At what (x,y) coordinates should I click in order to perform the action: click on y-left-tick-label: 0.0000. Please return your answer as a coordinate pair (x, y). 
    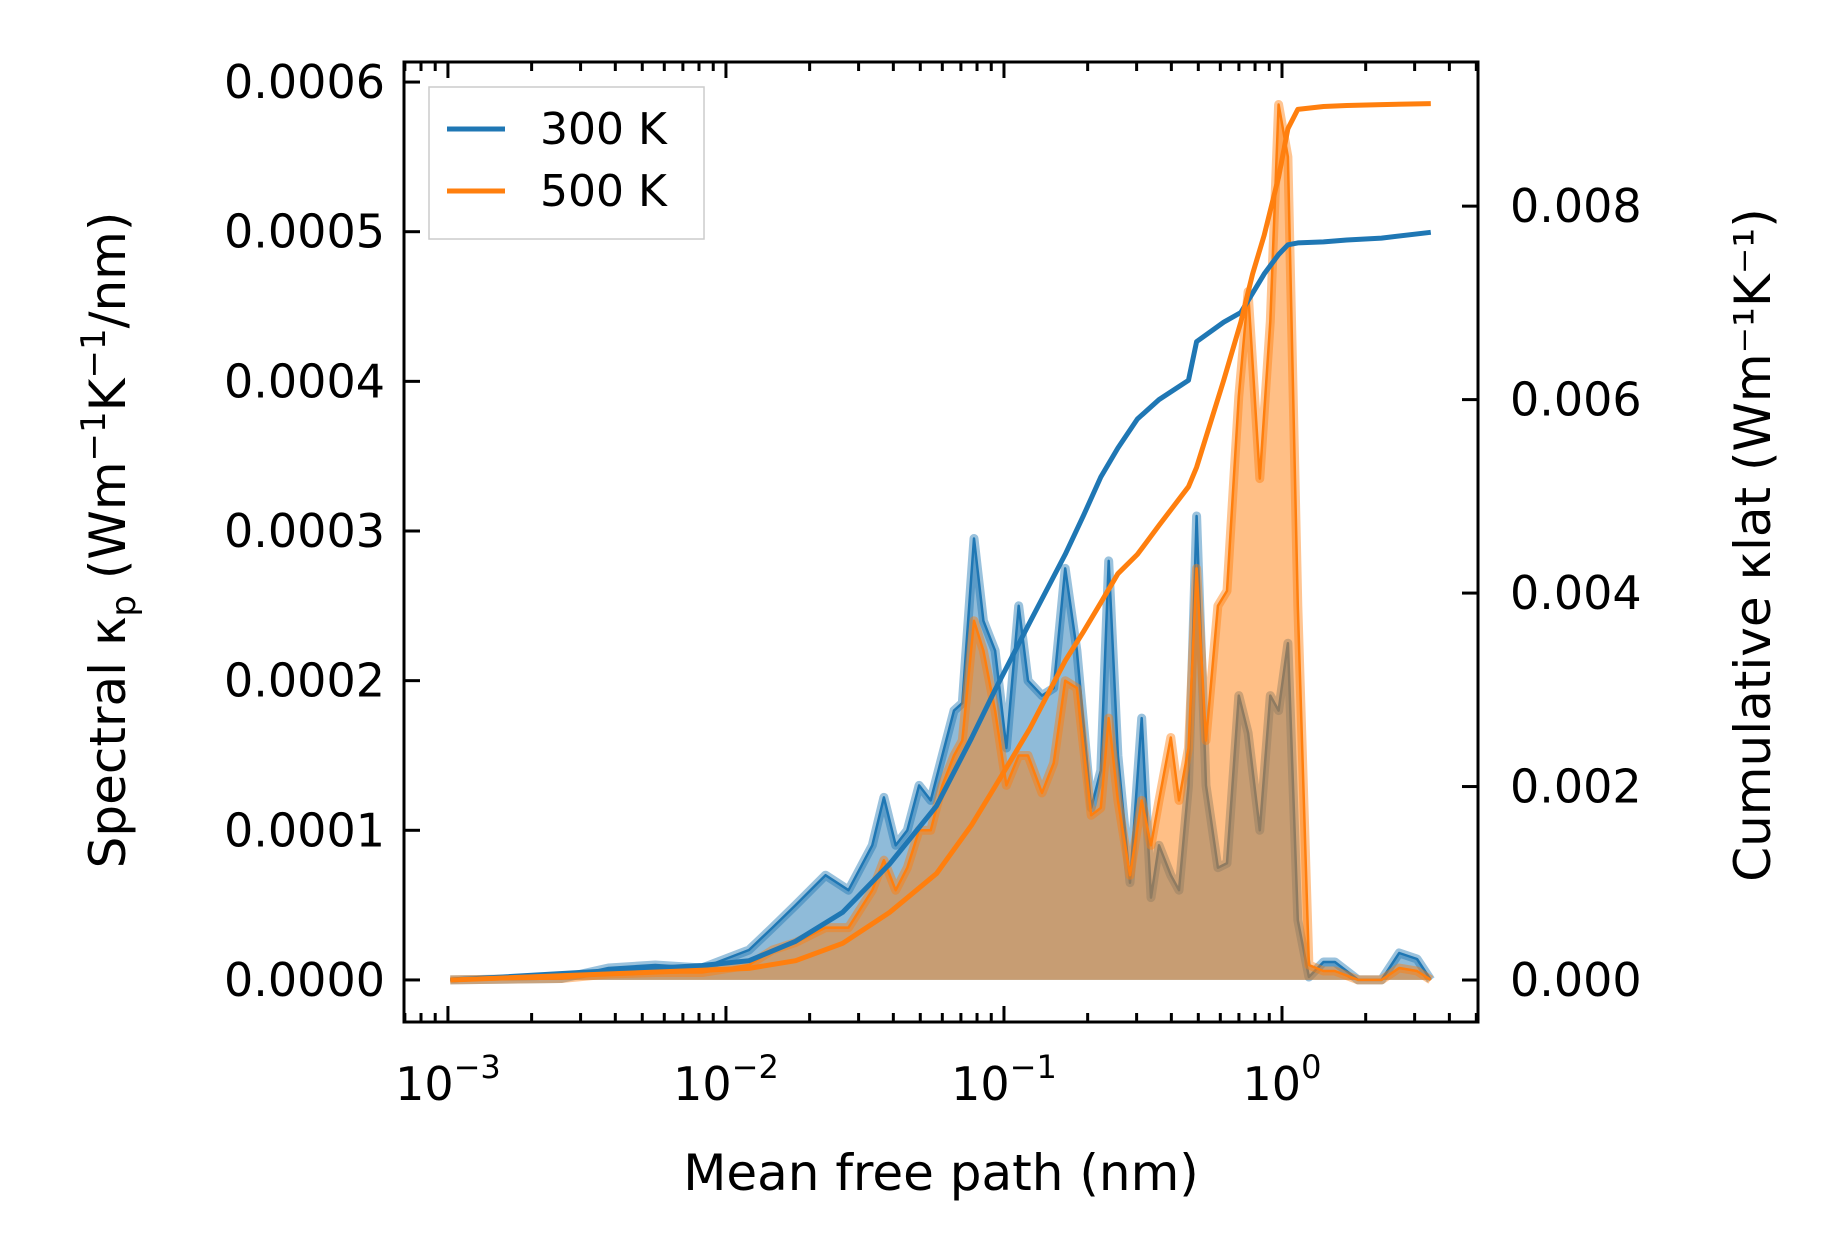
    Looking at the image, I should click on (304, 980).